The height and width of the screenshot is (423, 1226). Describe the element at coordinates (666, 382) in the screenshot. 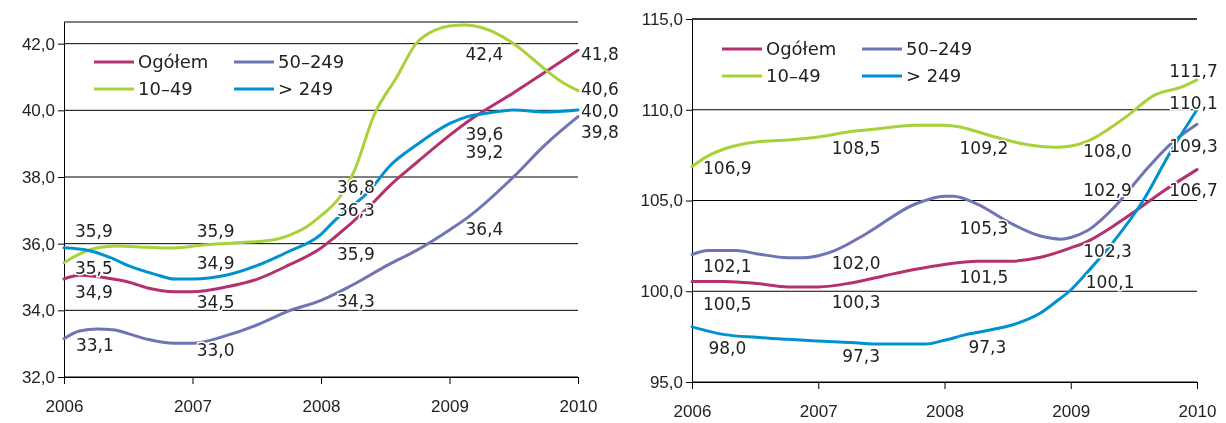

I see `y-tick-label: 95,0` at that location.